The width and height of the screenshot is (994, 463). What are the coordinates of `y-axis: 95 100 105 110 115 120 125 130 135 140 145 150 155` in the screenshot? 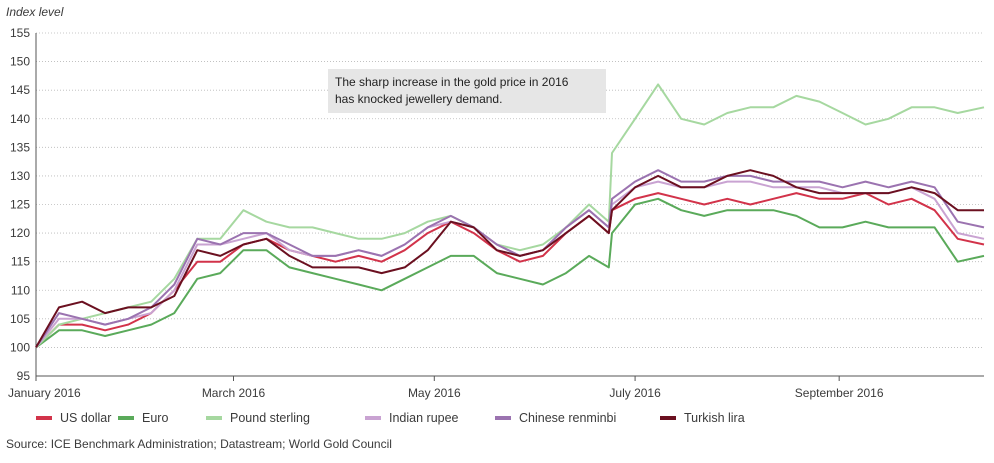 It's located at (23, 204).